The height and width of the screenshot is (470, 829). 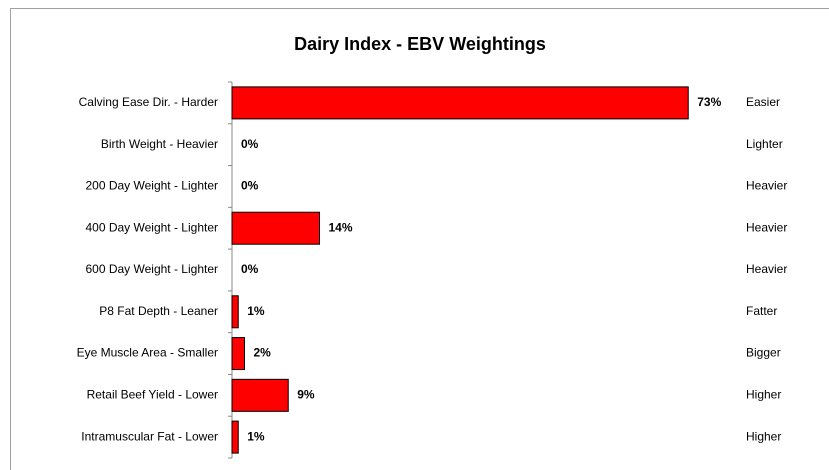 What do you see at coordinates (709, 102) in the screenshot?
I see `data-label: 73%` at bounding box center [709, 102].